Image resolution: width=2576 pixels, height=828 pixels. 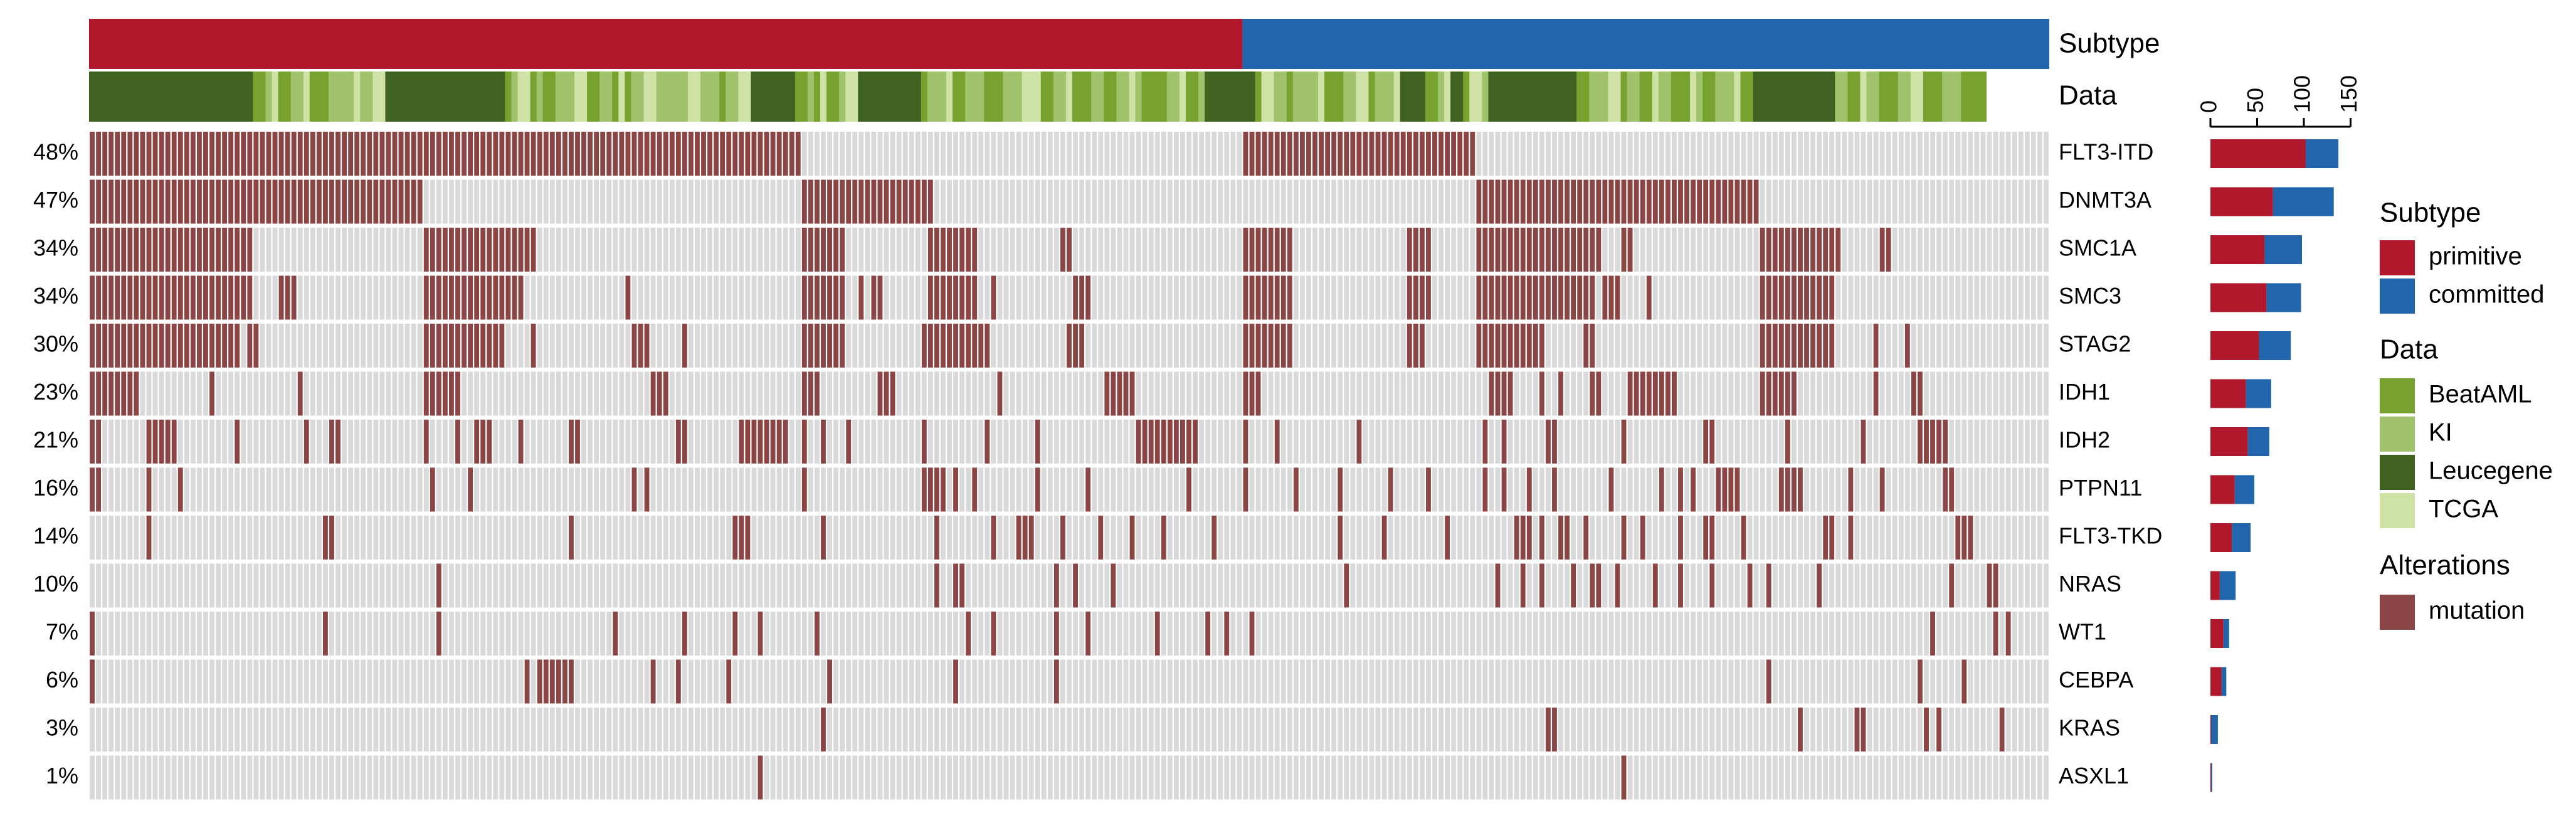 I want to click on legend-beataml-swatch, so click(x=2397, y=396).